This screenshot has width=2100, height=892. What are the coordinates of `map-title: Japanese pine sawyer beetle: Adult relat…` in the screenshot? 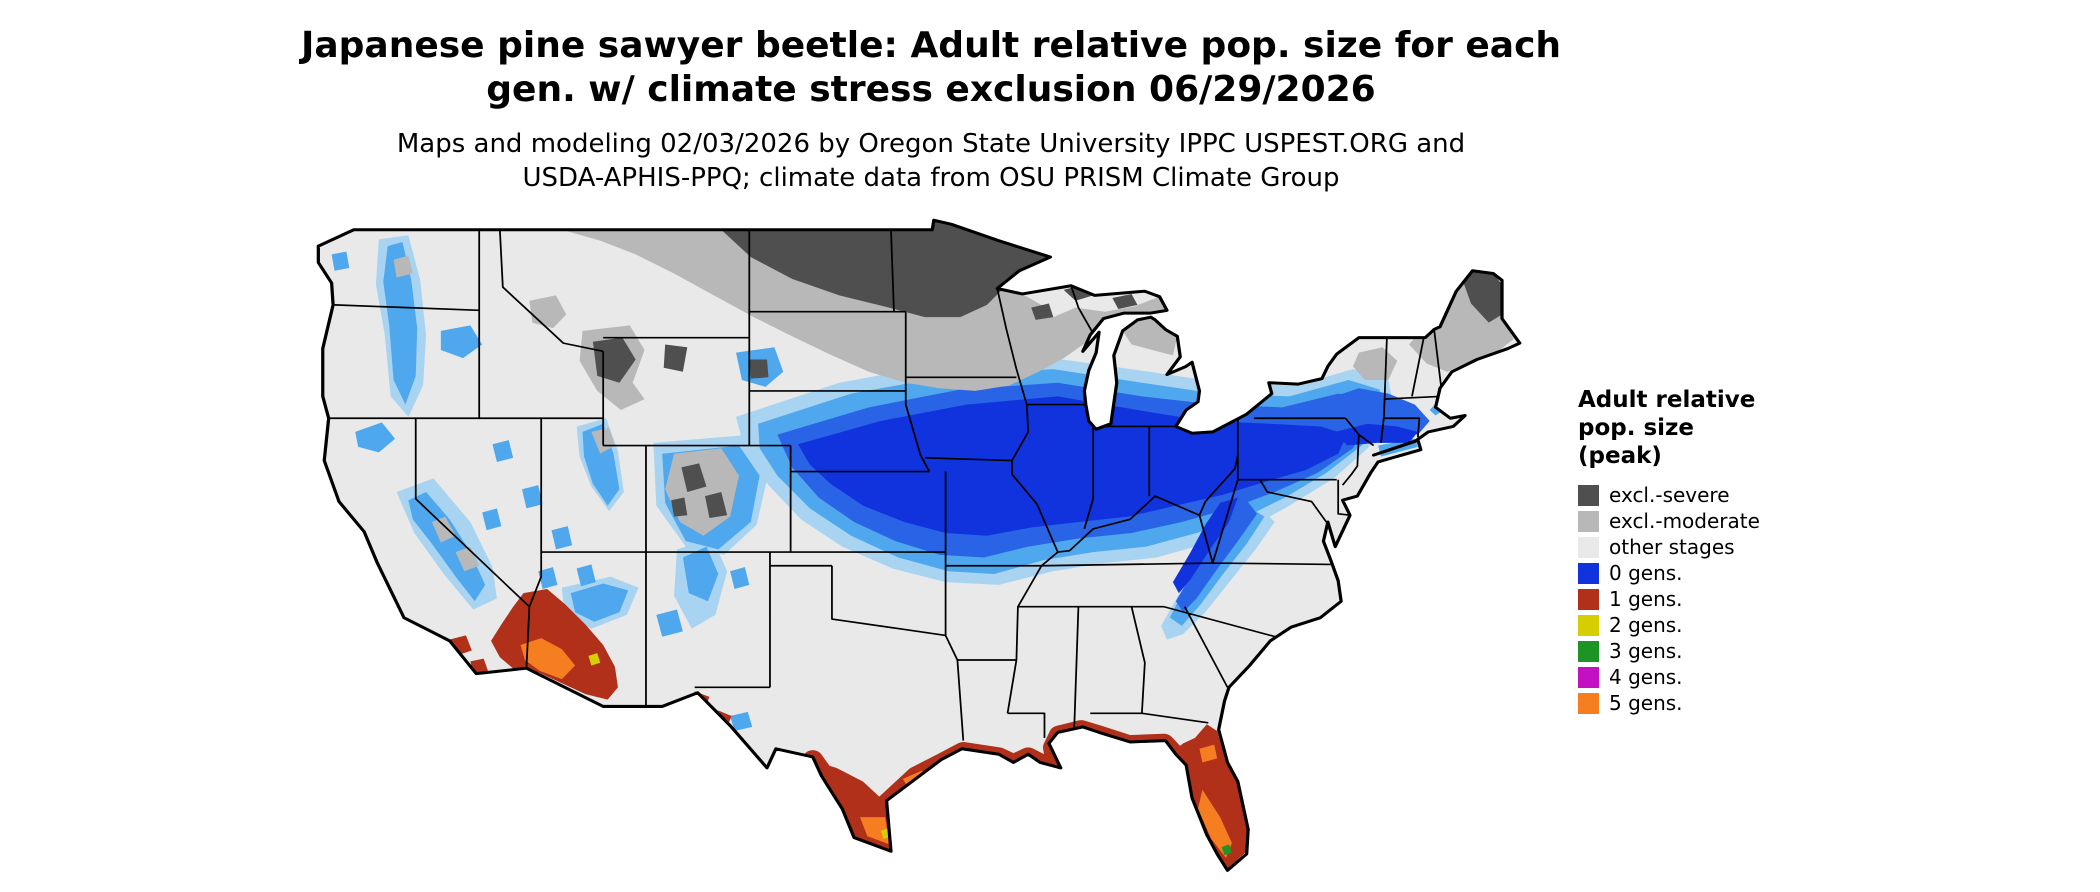 It's located at (931, 68).